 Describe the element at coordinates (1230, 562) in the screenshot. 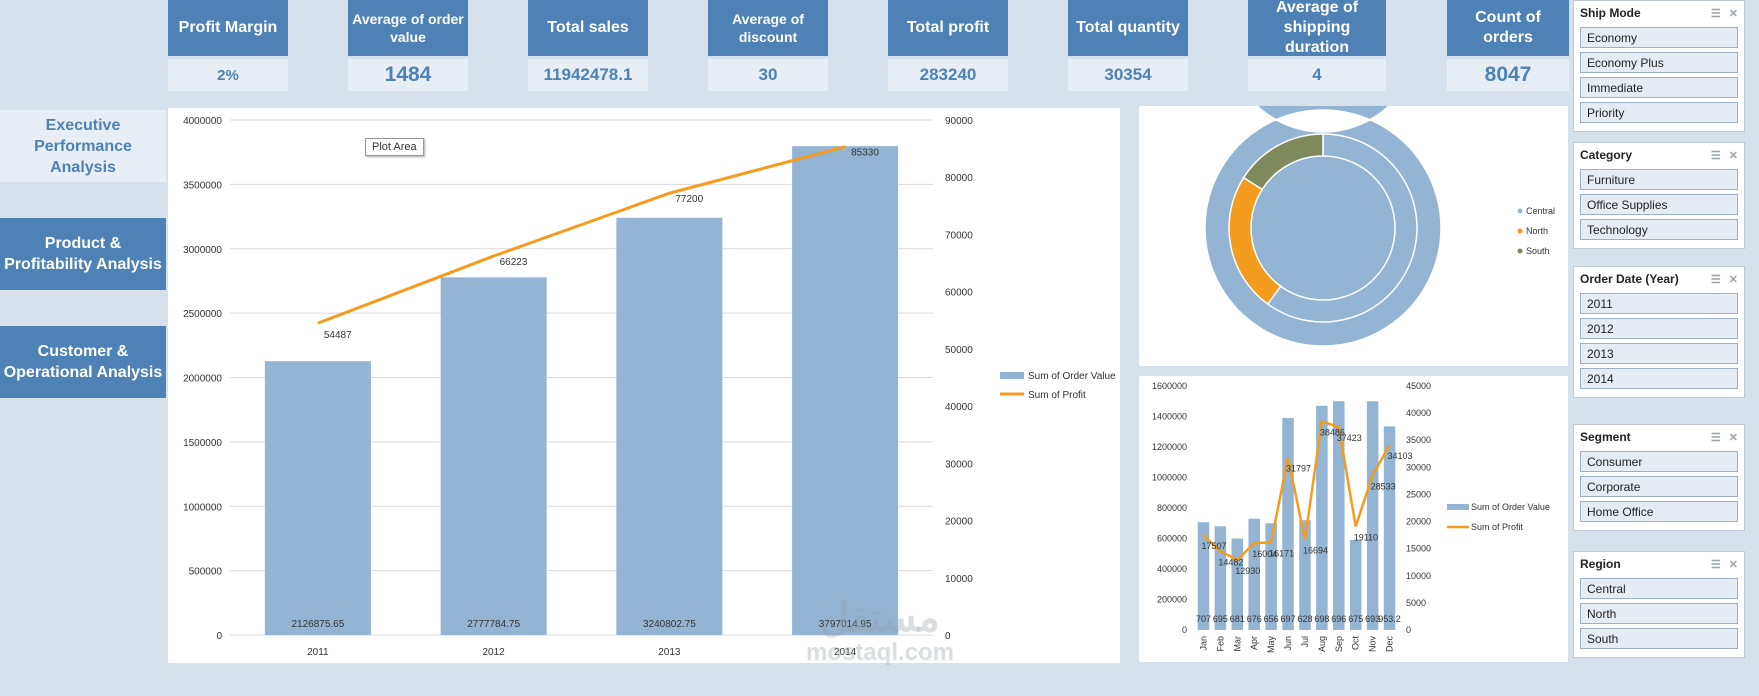

I see `line-label: 14482` at that location.